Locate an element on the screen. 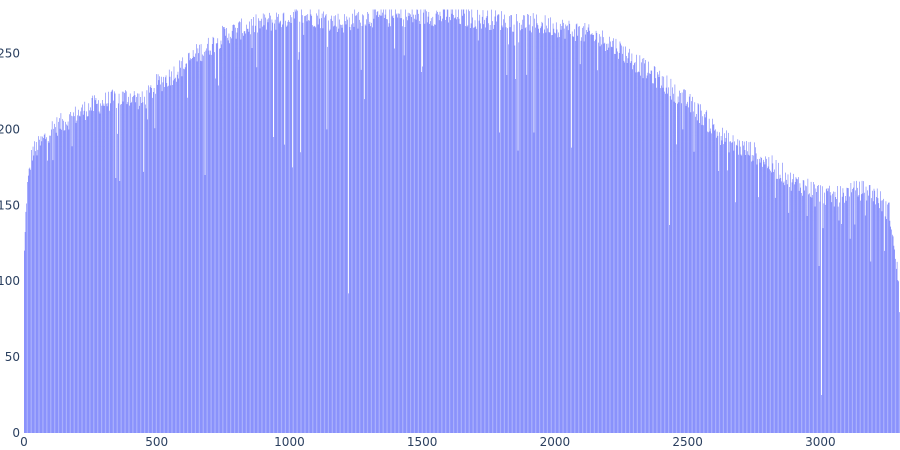 This screenshot has width=900, height=450. y-tick-label: 0 is located at coordinates (16, 433).